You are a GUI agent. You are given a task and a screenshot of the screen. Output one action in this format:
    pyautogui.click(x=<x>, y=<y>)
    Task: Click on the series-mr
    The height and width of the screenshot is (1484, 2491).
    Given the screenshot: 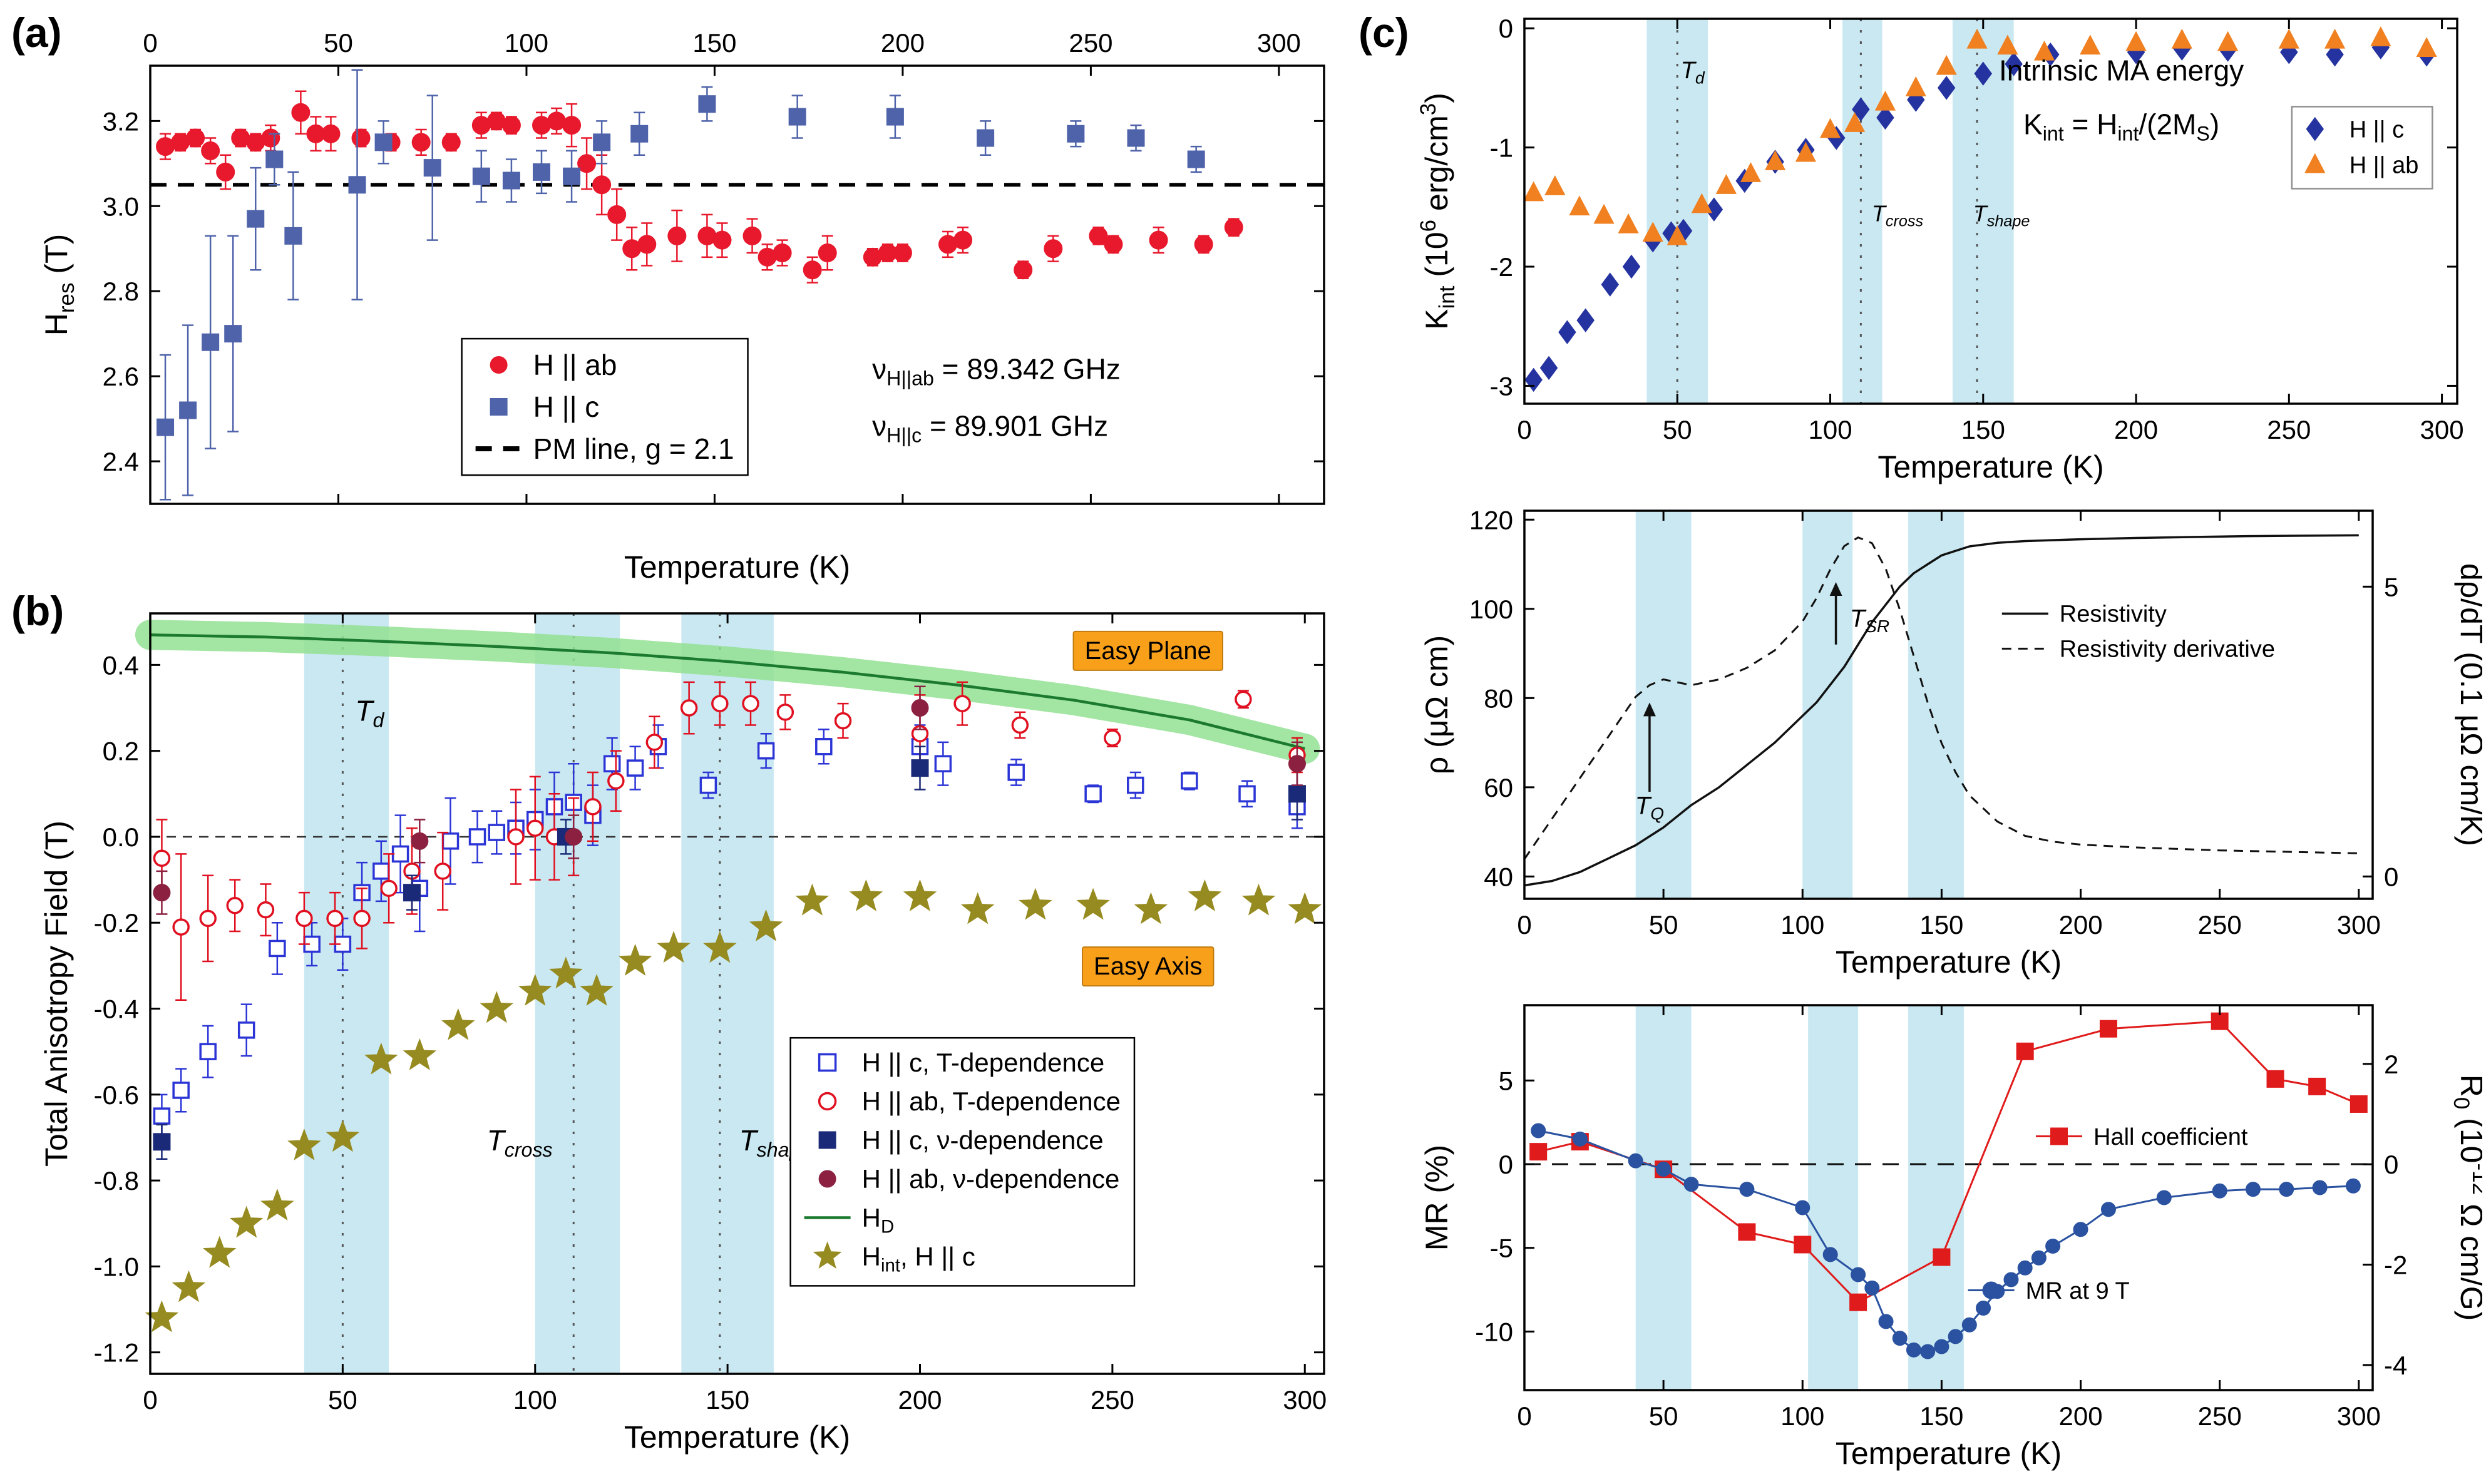 What is the action you would take?
    pyautogui.click(x=1946, y=1241)
    